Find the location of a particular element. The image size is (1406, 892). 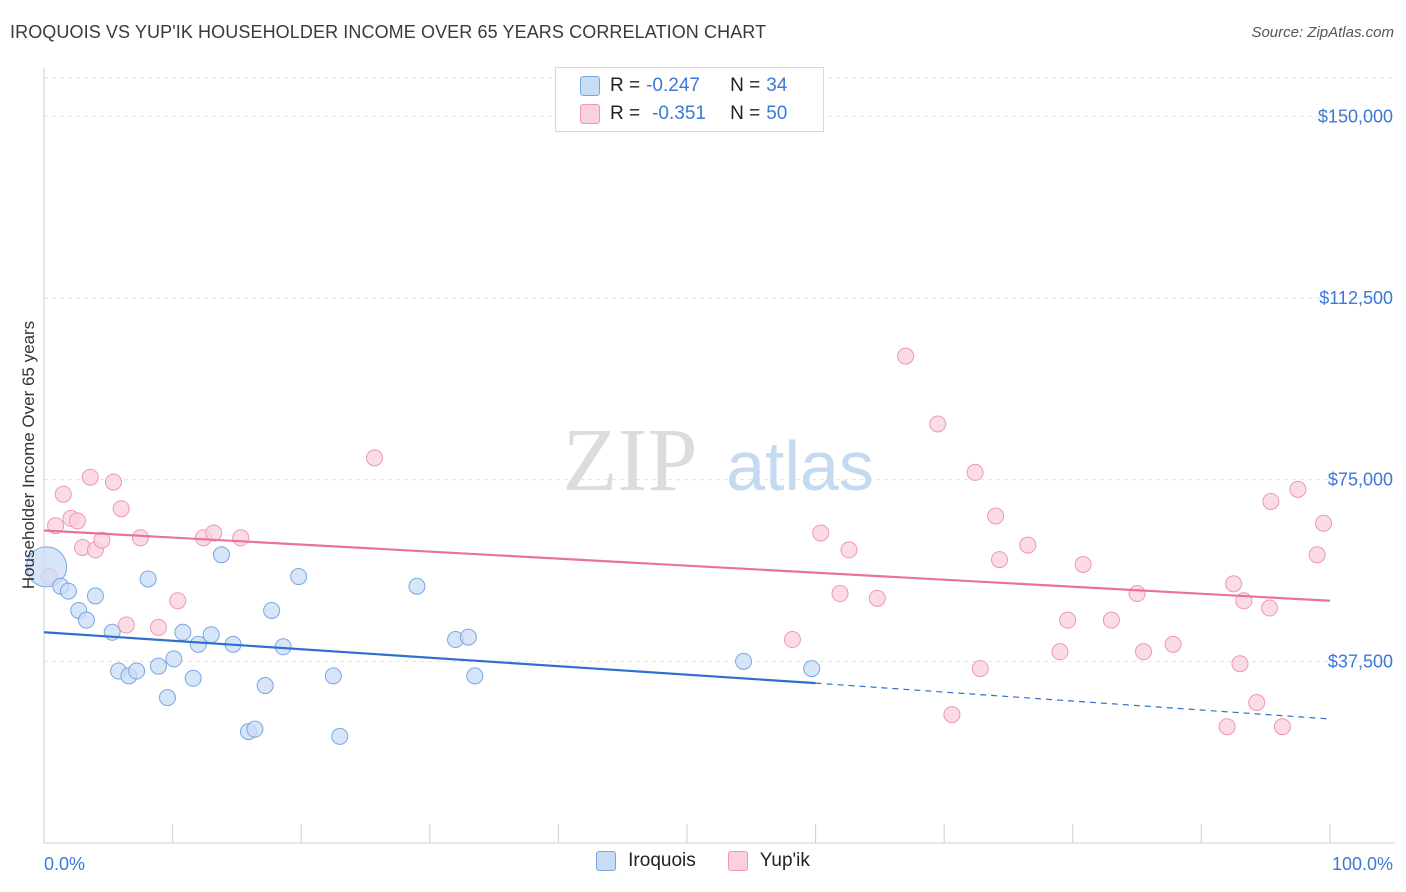

iroquois-points is located at coordinates (423, 645).